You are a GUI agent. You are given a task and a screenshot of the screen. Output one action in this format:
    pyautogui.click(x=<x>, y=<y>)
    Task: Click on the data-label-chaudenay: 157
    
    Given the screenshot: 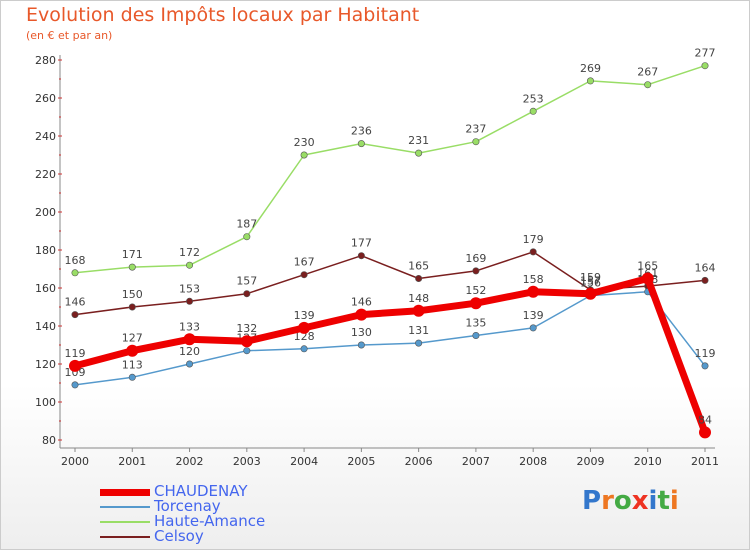 What is the action you would take?
    pyautogui.click(x=590, y=281)
    